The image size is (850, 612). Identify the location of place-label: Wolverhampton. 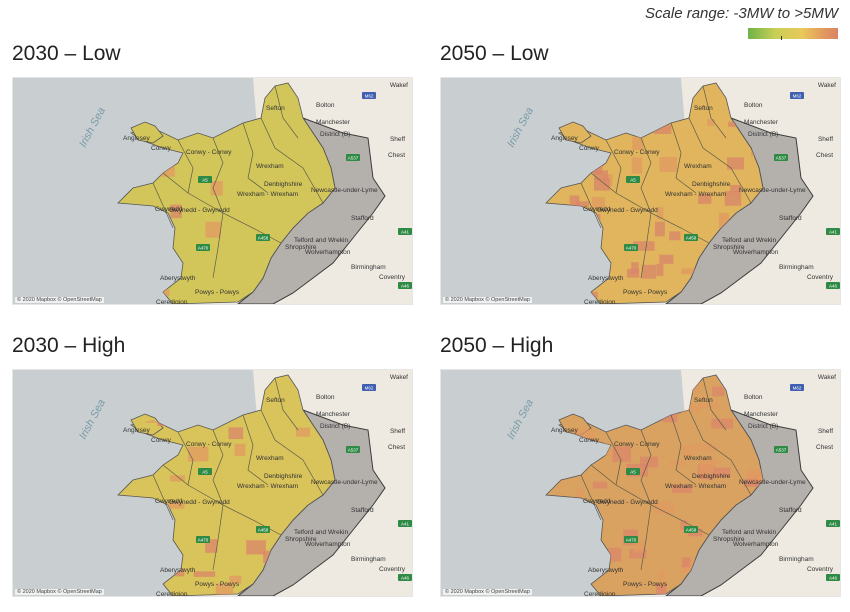
(328, 252).